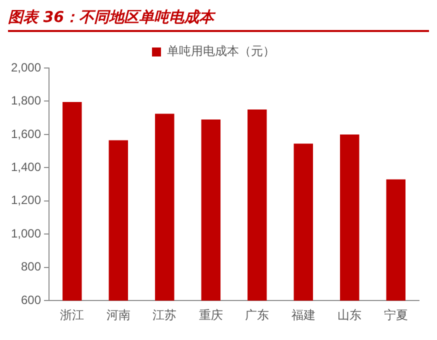  I want to click on x-tick-label: 浙江, so click(72, 315).